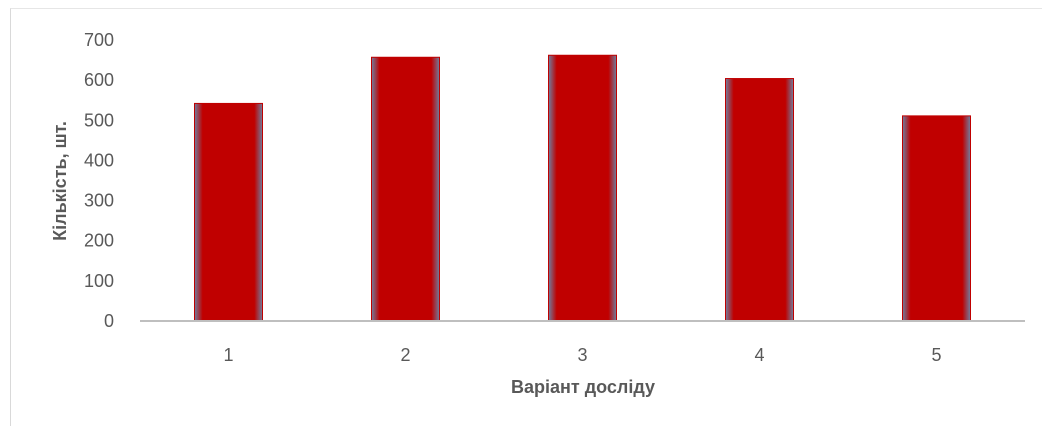  What do you see at coordinates (60, 181) in the screenshot?
I see `y-axis-title: Кількість, шт.` at bounding box center [60, 181].